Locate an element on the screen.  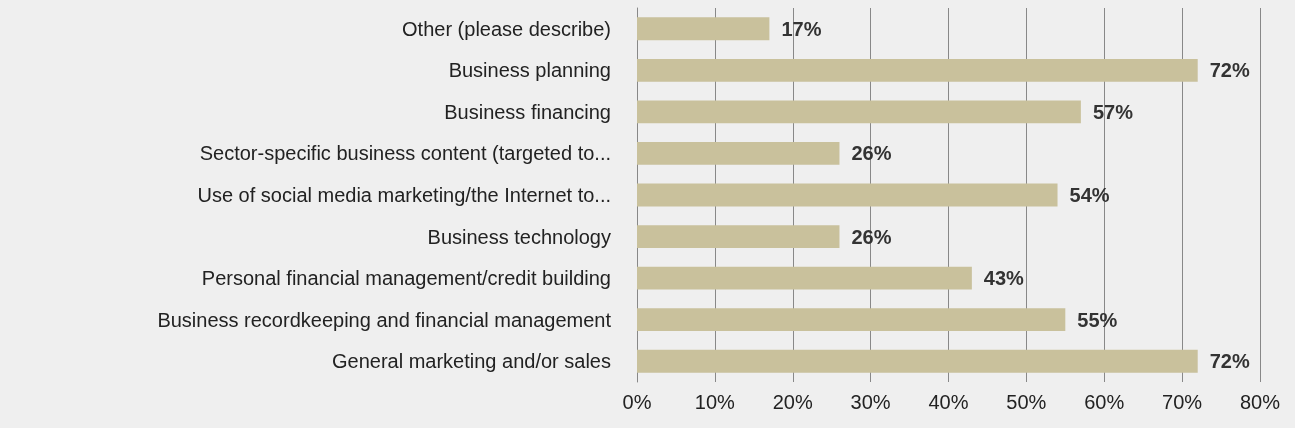
x-tick-label: 30% is located at coordinates (870, 402).